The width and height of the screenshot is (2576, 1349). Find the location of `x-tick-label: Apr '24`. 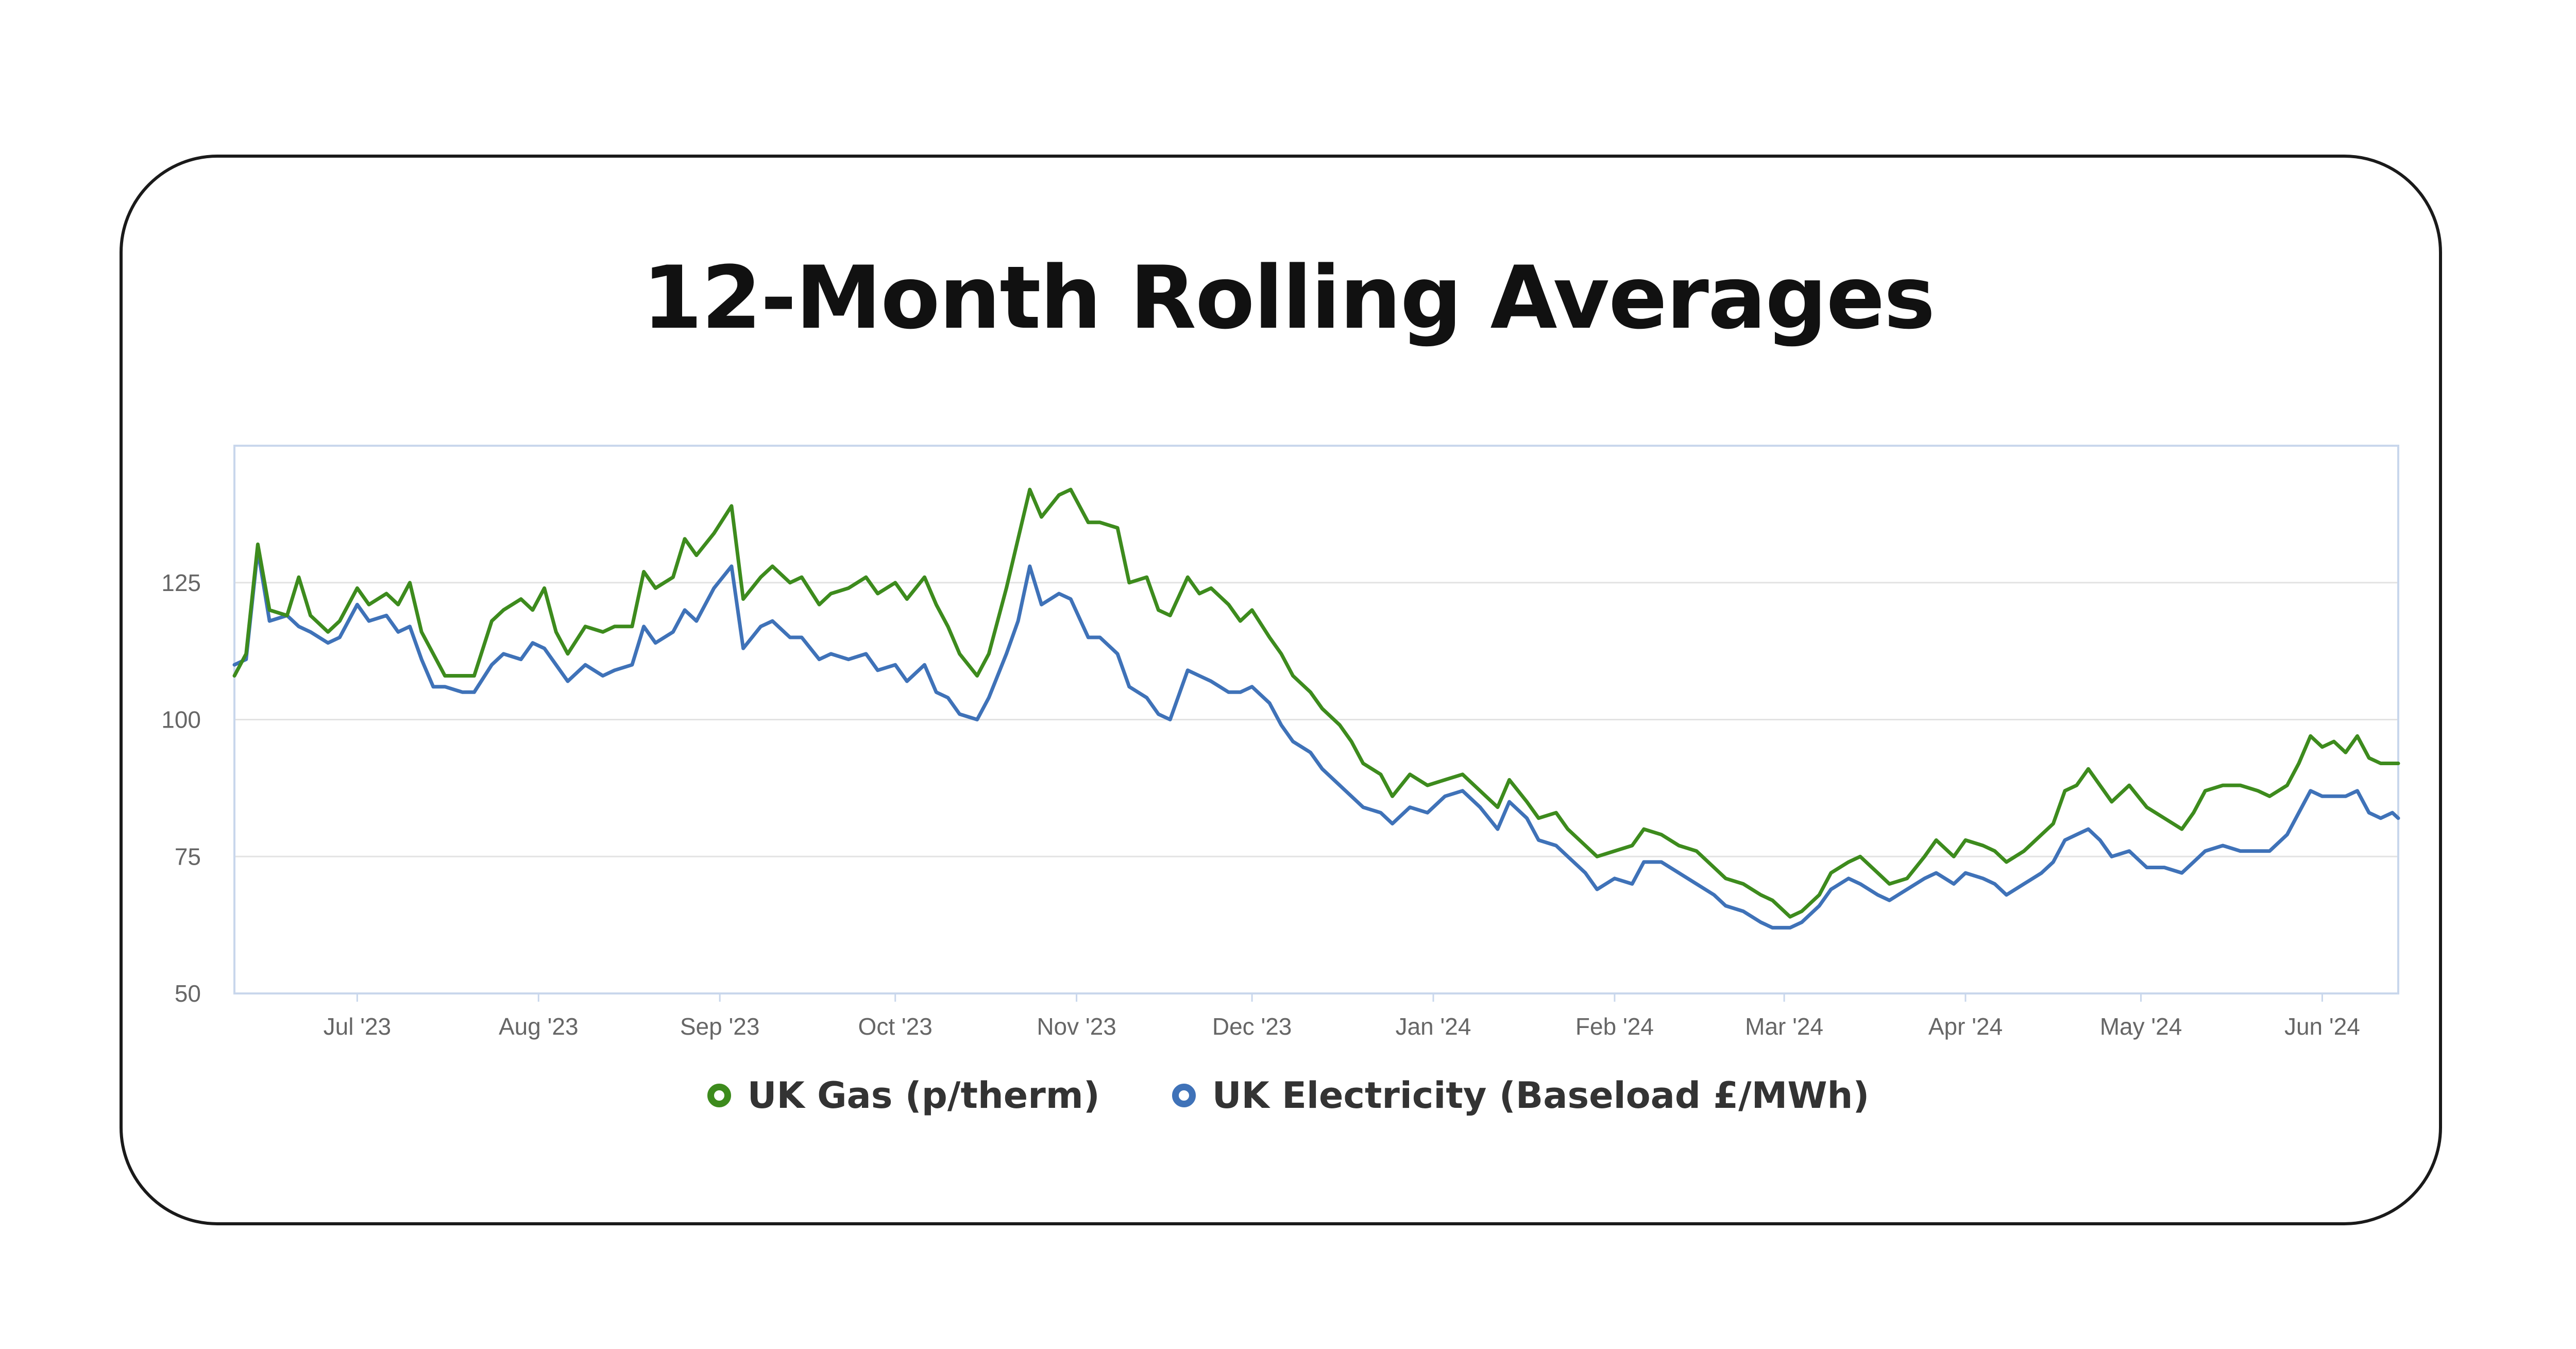

x-tick-label: Apr '24 is located at coordinates (1965, 1026).